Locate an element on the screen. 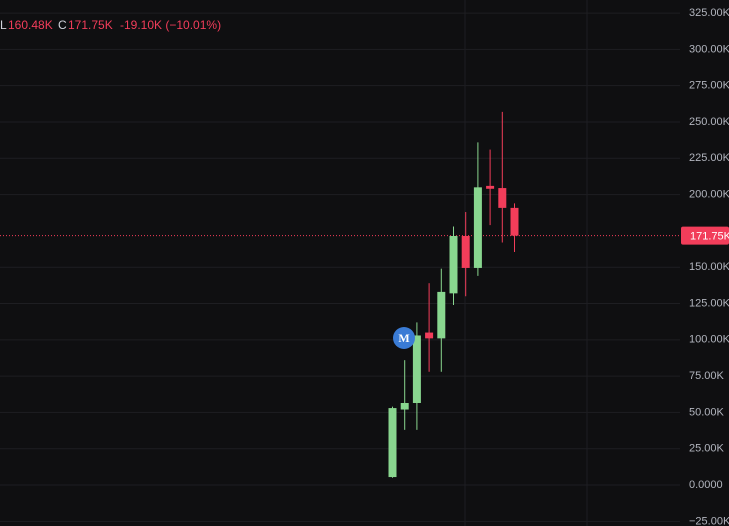  ohlc-legend: L160.48K C171.75K -19.10K (−10.01%) is located at coordinates (110, 25).